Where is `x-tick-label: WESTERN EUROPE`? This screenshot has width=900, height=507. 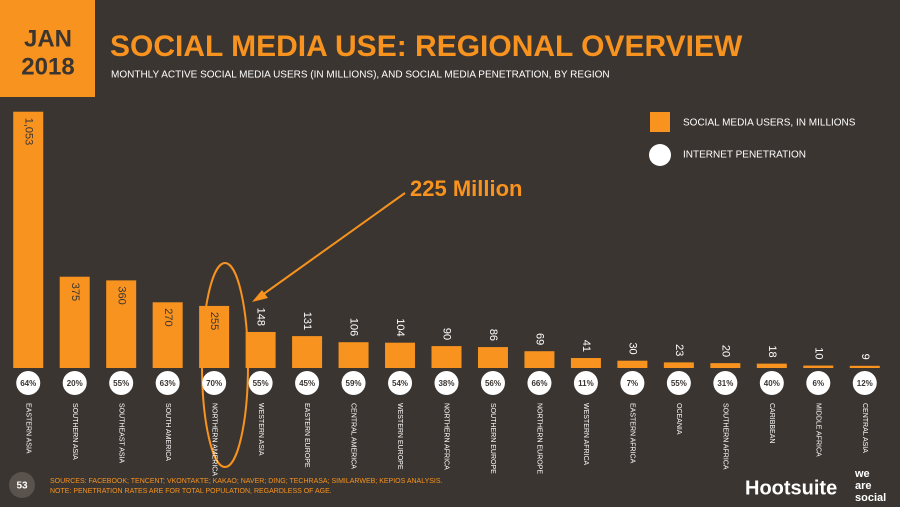
x-tick-label: WESTERN EUROPE is located at coordinates (399, 436).